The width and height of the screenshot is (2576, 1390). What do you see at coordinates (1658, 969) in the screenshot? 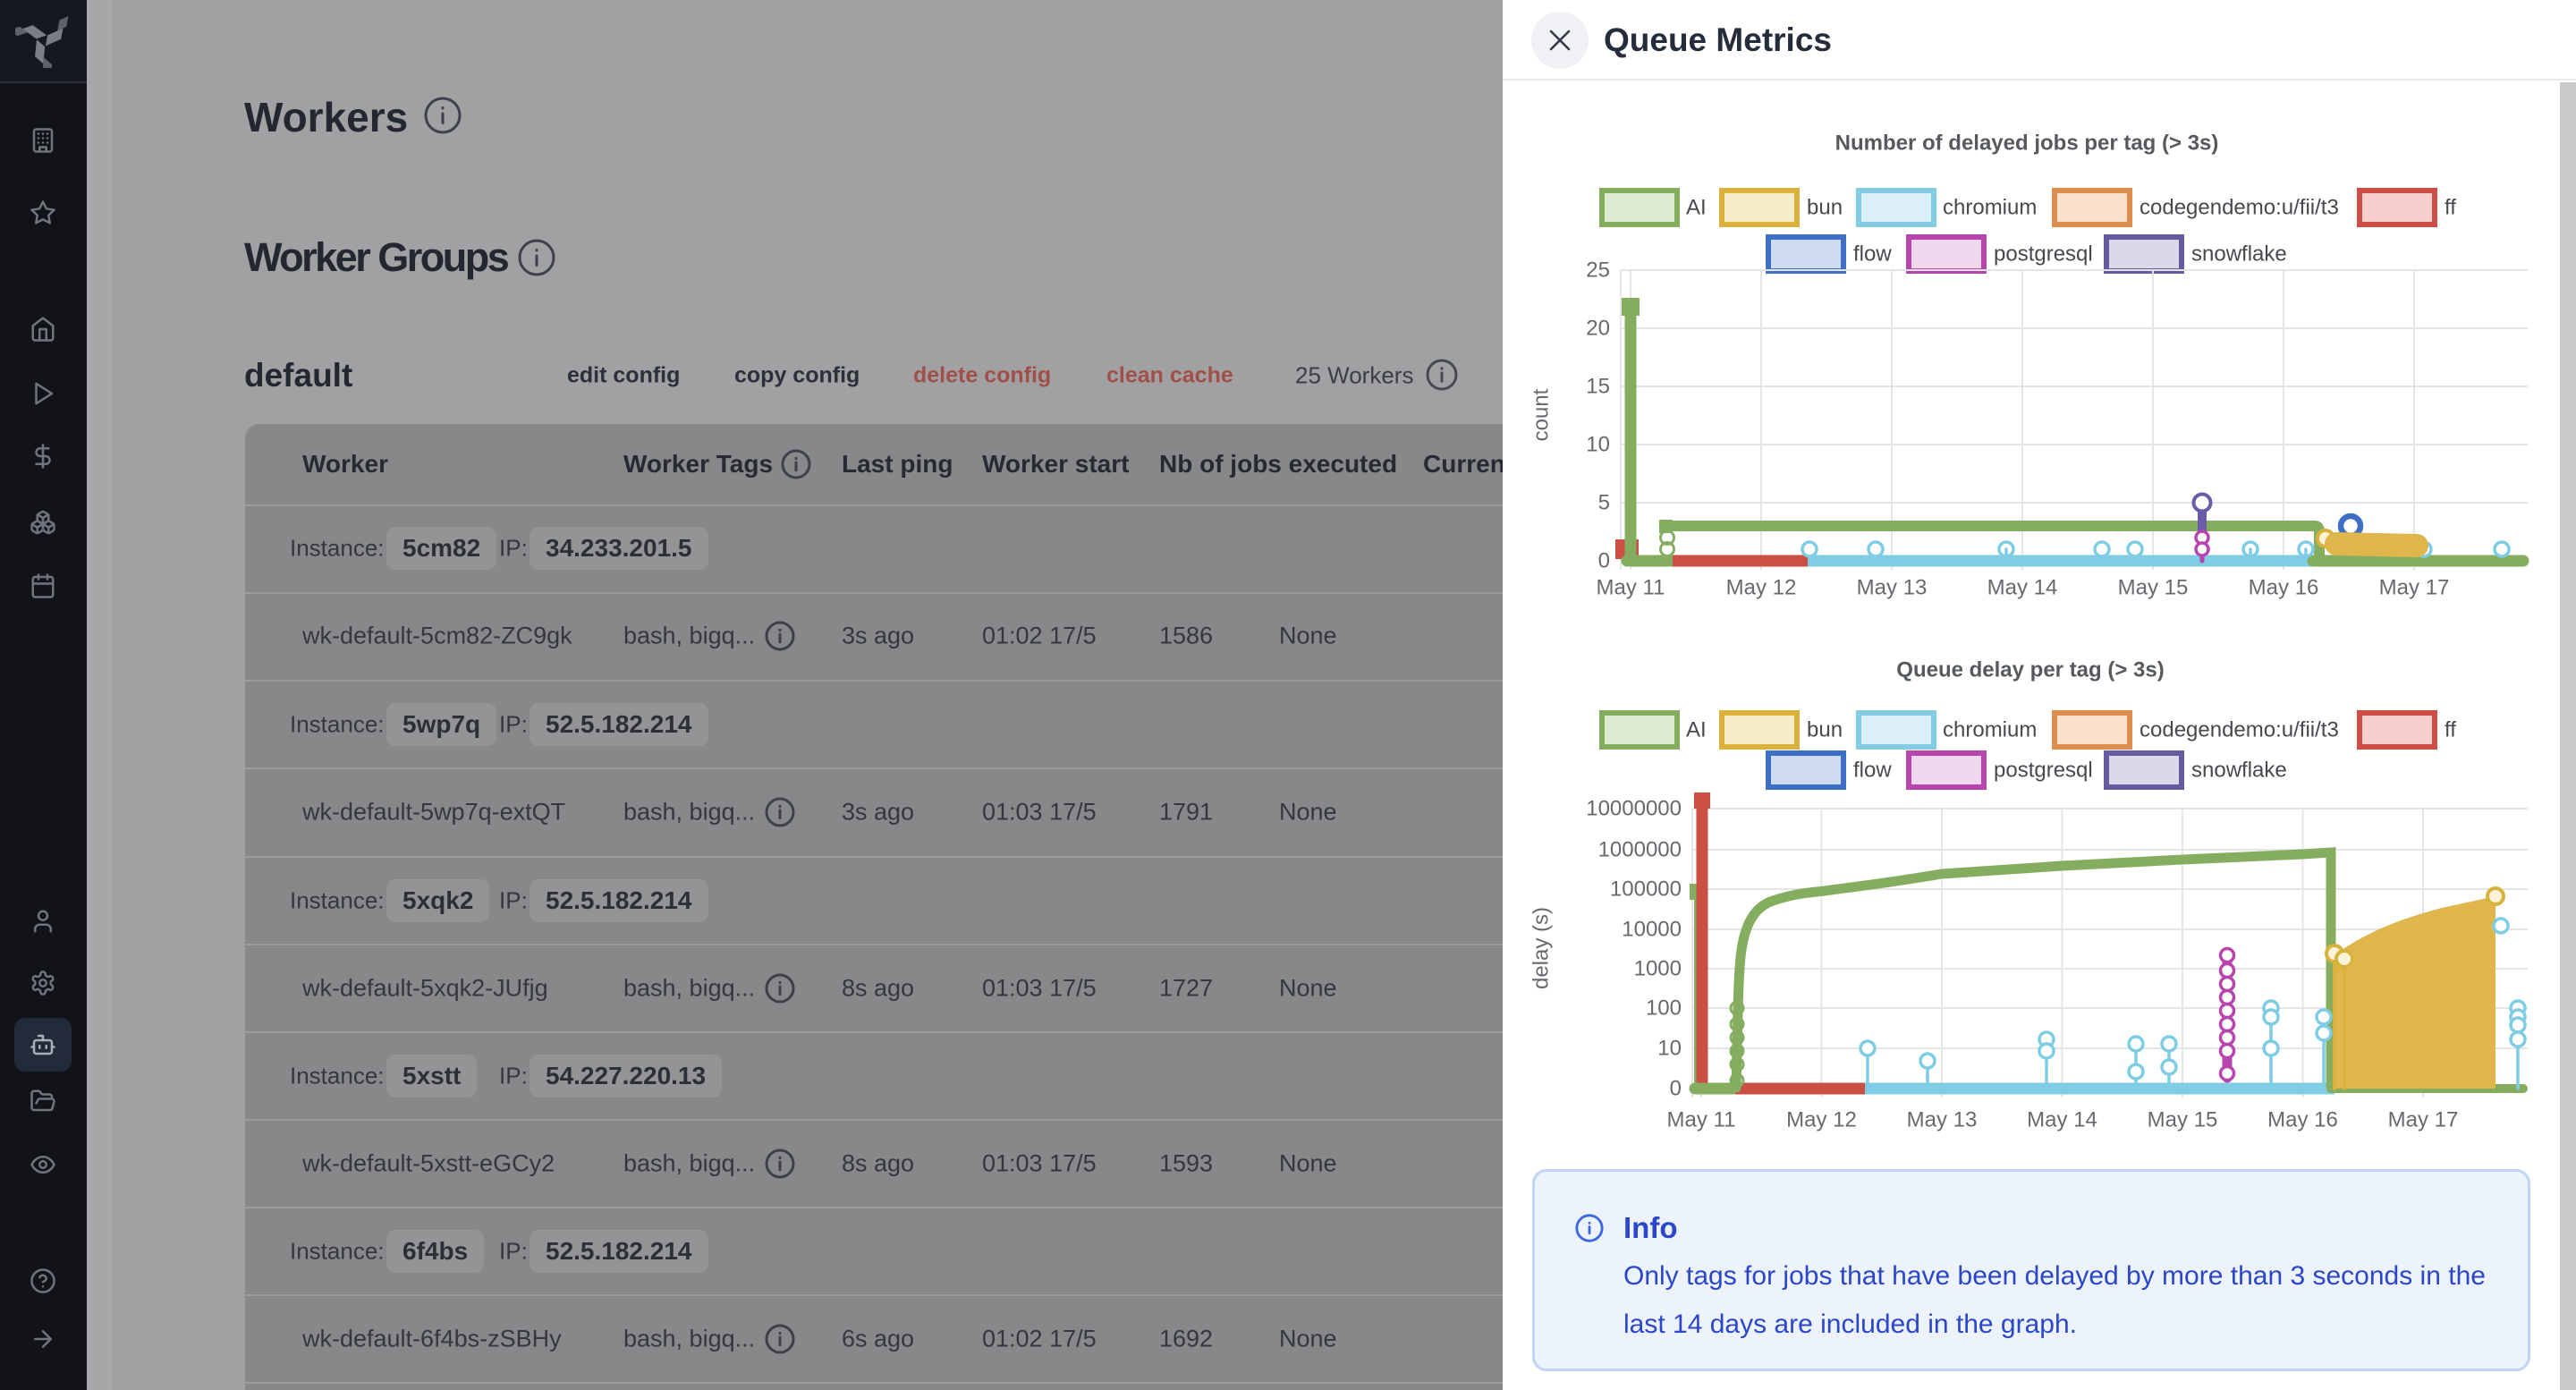
I see `svg-text: 1000` at bounding box center [1658, 969].